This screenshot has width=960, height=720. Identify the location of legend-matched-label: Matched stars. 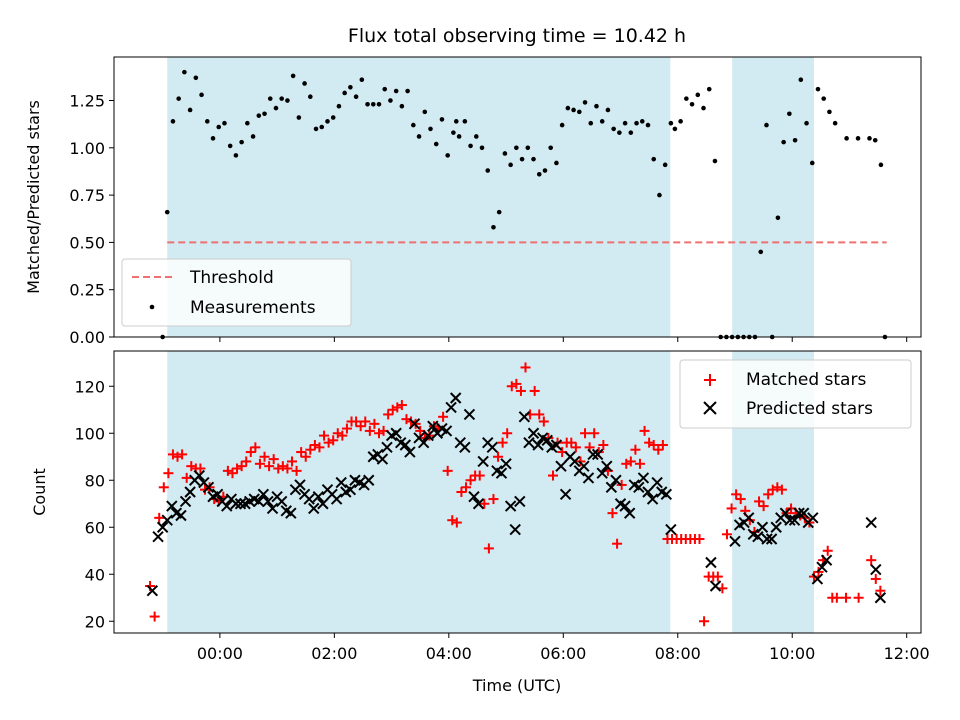
(806, 380).